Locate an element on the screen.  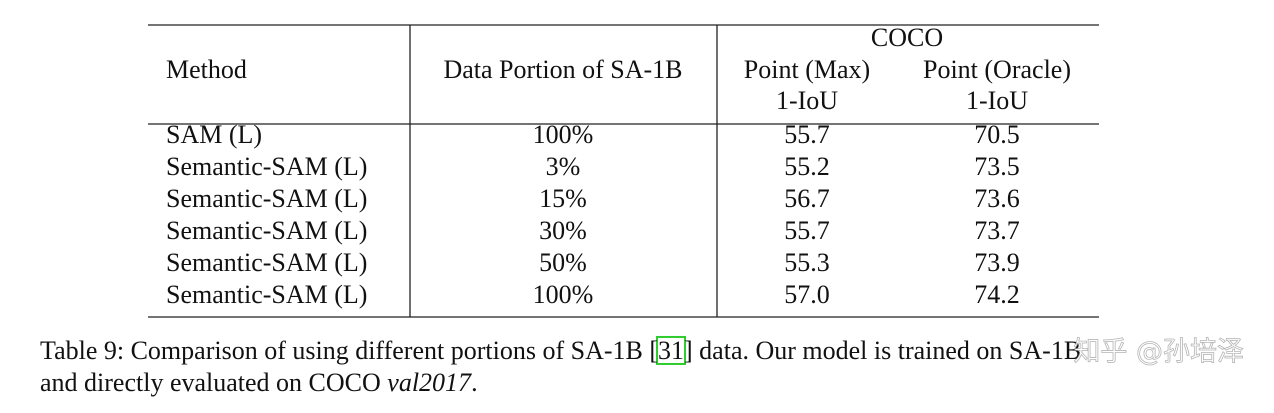
value-cell: 70.5 is located at coordinates (997, 134).